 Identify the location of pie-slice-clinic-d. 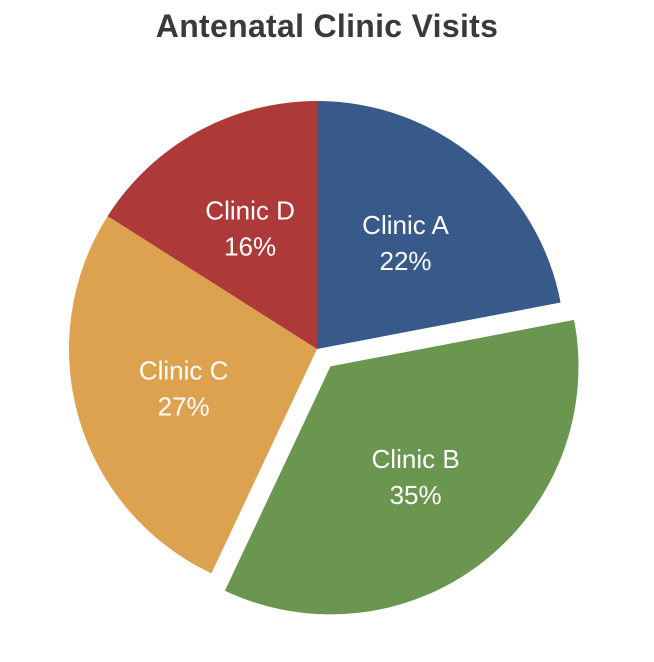
(212, 224).